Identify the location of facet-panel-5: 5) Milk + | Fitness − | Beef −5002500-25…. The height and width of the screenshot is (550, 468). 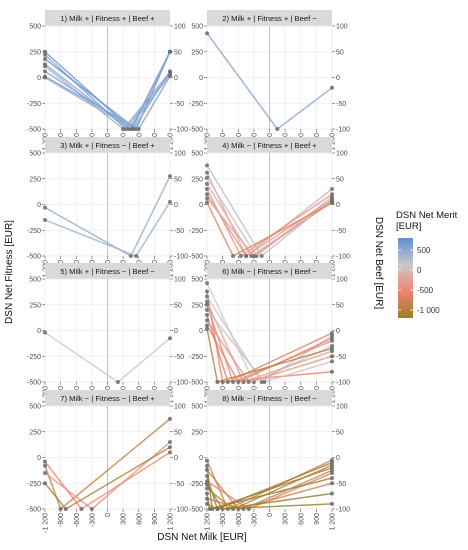
(107, 334).